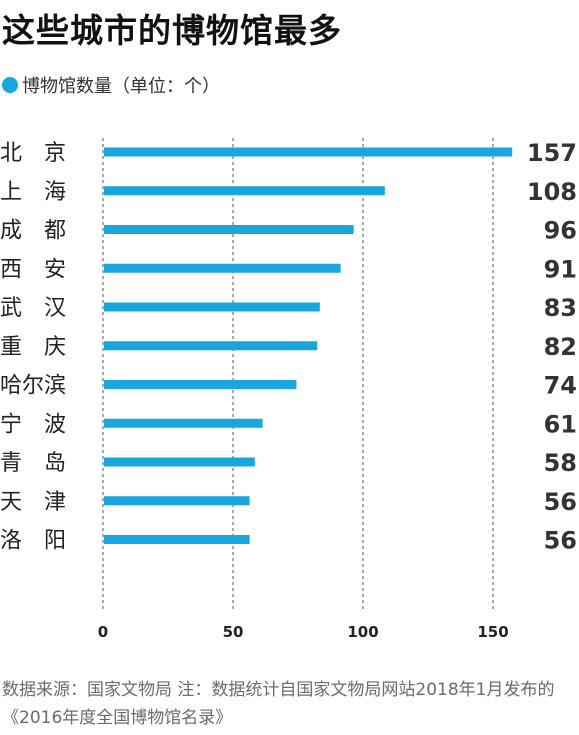  I want to click on category-label: 洛 阳, so click(33, 541).